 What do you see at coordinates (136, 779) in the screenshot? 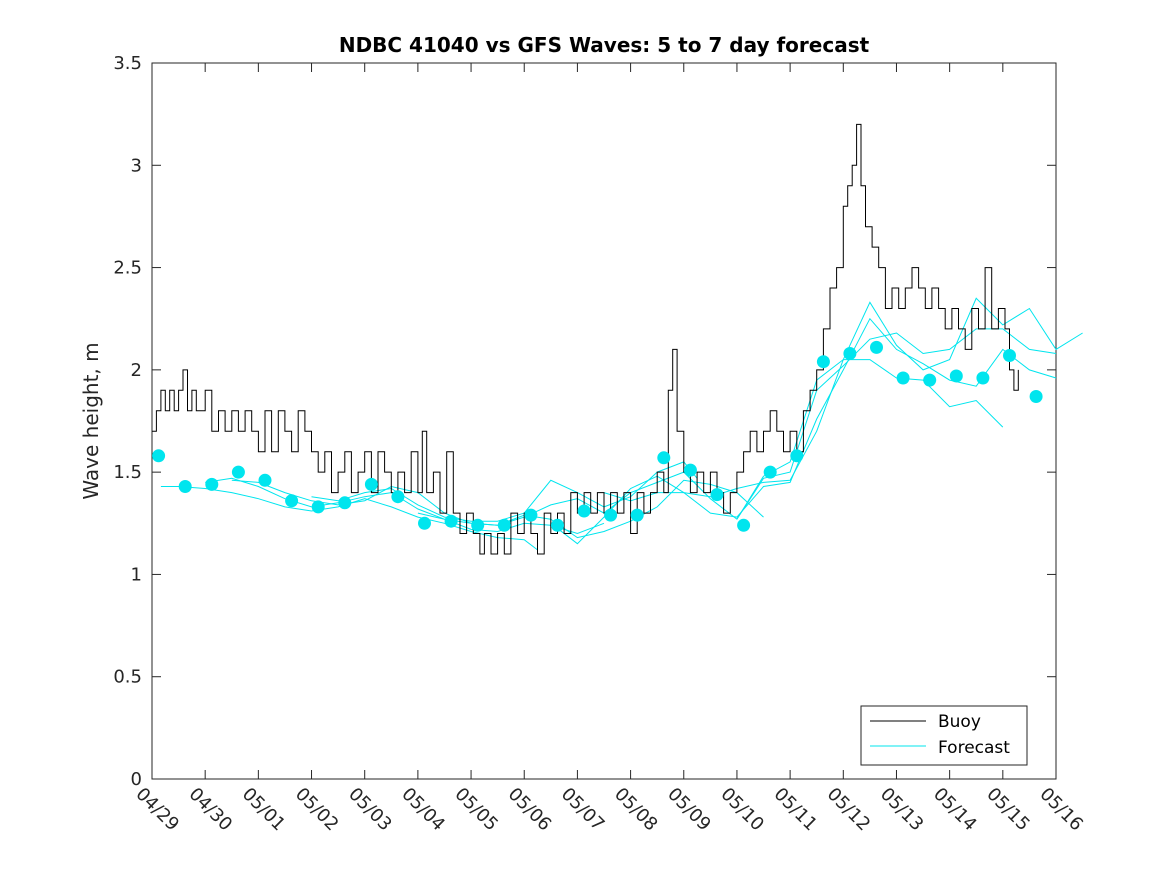
I see `y-tick-label: 0` at bounding box center [136, 779].